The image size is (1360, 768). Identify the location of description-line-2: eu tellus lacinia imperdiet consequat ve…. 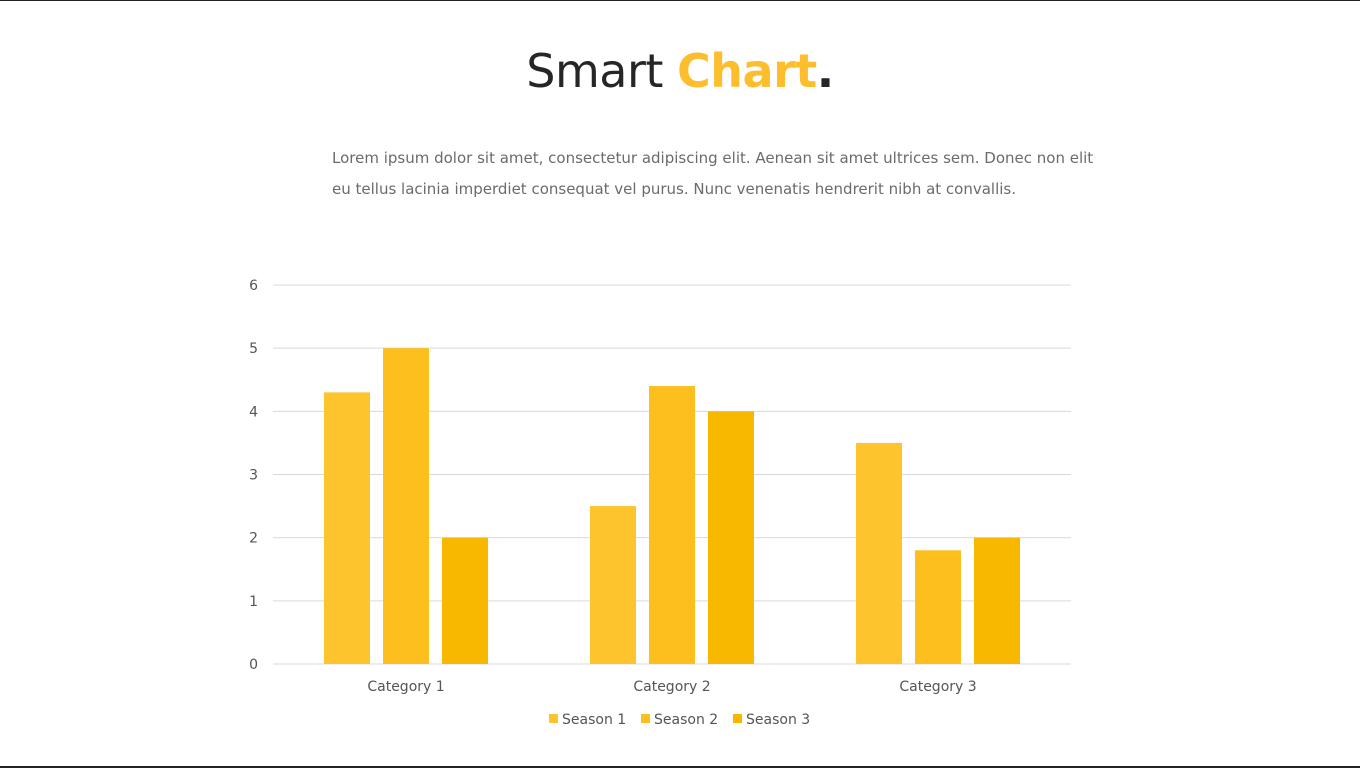
(674, 189).